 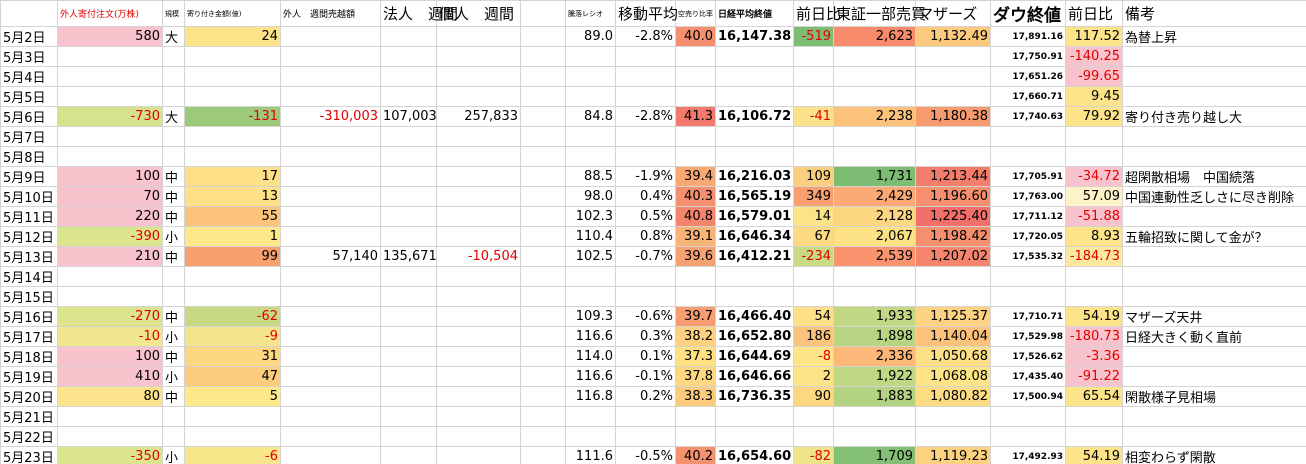 I want to click on cell: 2,539, so click(x=874, y=256).